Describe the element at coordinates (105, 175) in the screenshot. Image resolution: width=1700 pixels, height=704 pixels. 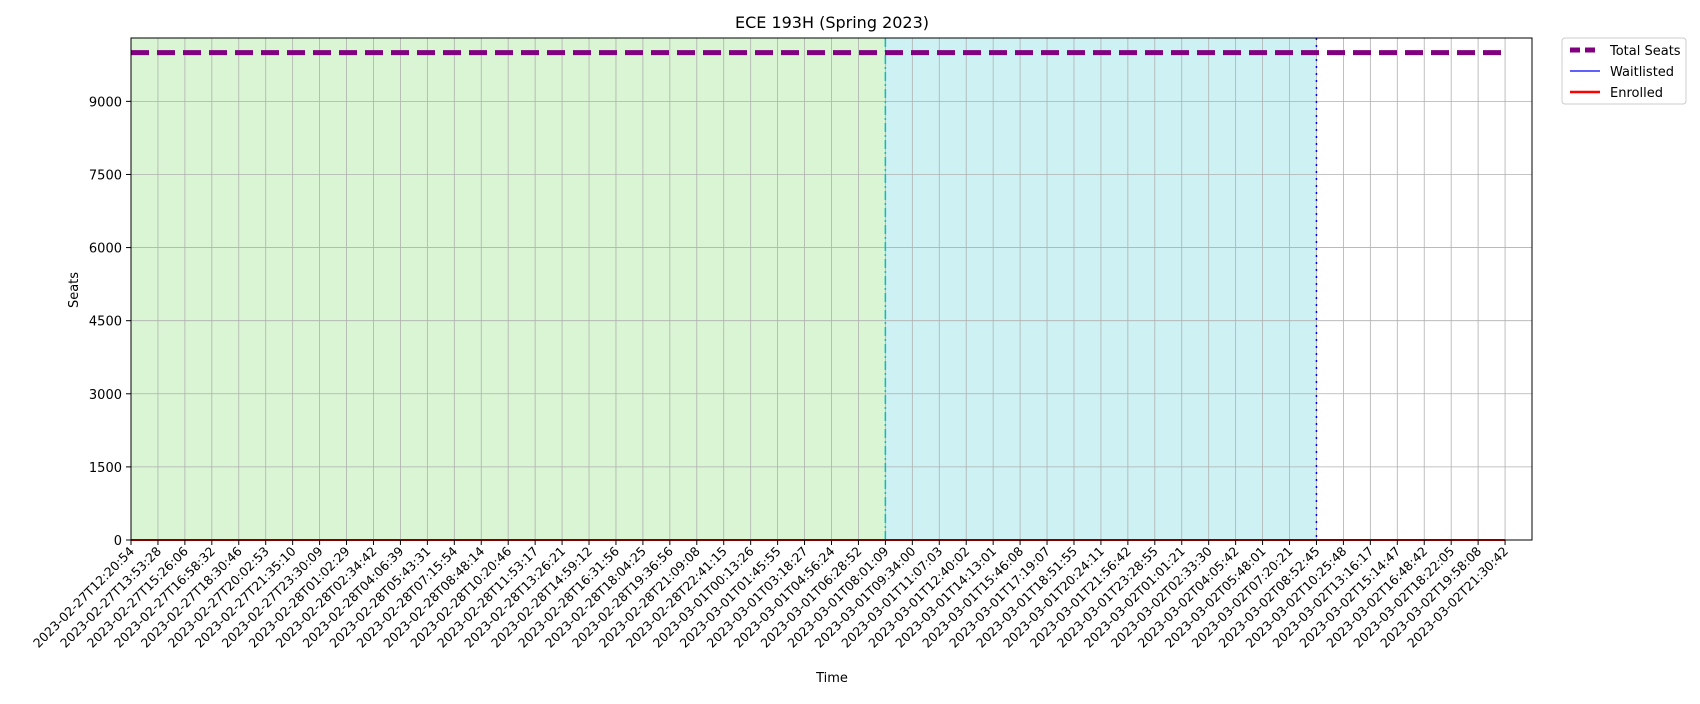
I see `y-tick-label: 7500` at that location.